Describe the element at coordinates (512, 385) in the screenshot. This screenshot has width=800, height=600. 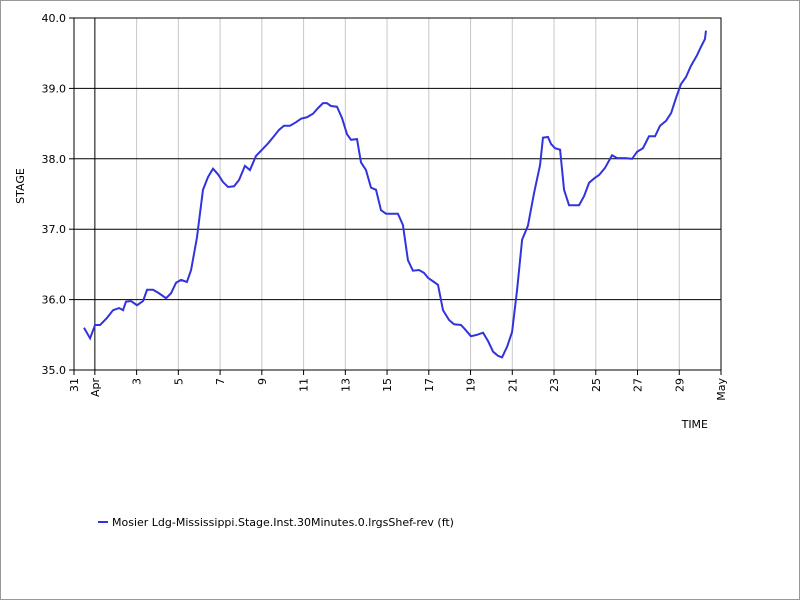
I see `x-tick-label: 21` at that location.